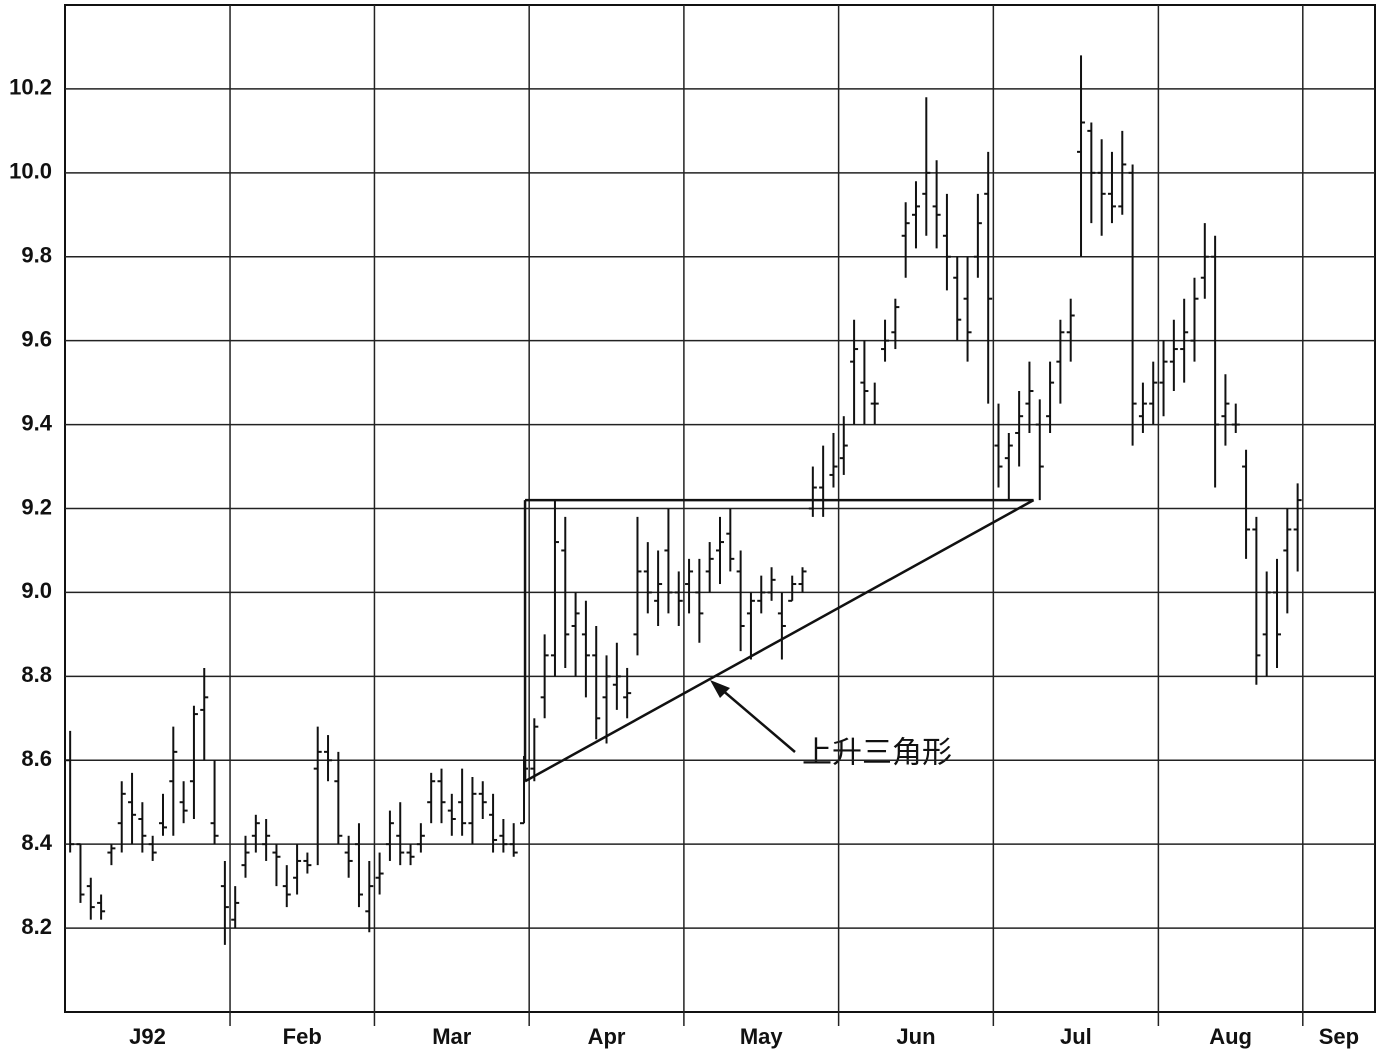 Image resolution: width=1378 pixels, height=1055 pixels. What do you see at coordinates (36, 255) in the screenshot?
I see `y-tick-label: 9.8` at bounding box center [36, 255].